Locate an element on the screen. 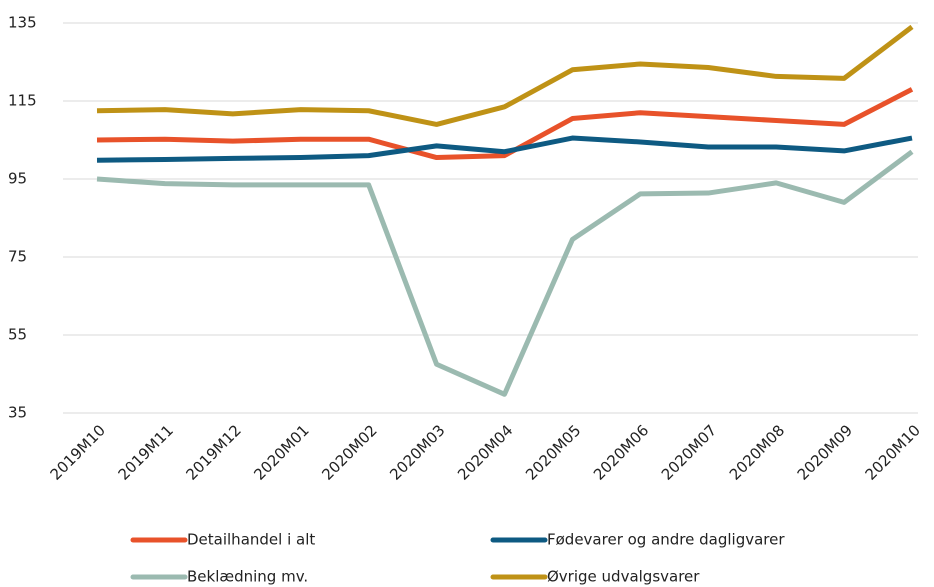  x-tick-label: 2020M08 is located at coordinates (757, 452).